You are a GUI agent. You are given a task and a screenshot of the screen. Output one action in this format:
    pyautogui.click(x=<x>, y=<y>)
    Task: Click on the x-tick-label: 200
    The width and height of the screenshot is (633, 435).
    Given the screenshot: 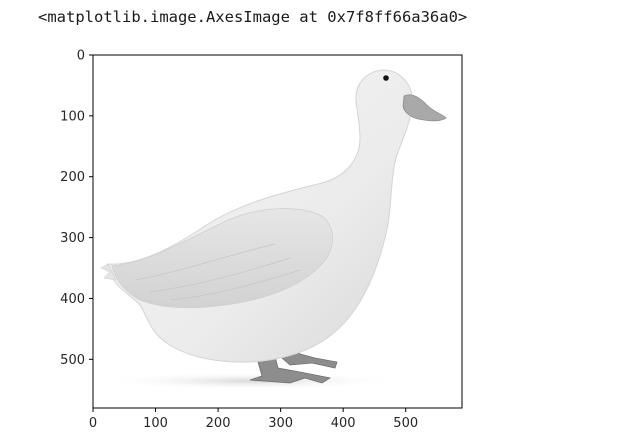 What is the action you would take?
    pyautogui.click(x=218, y=423)
    